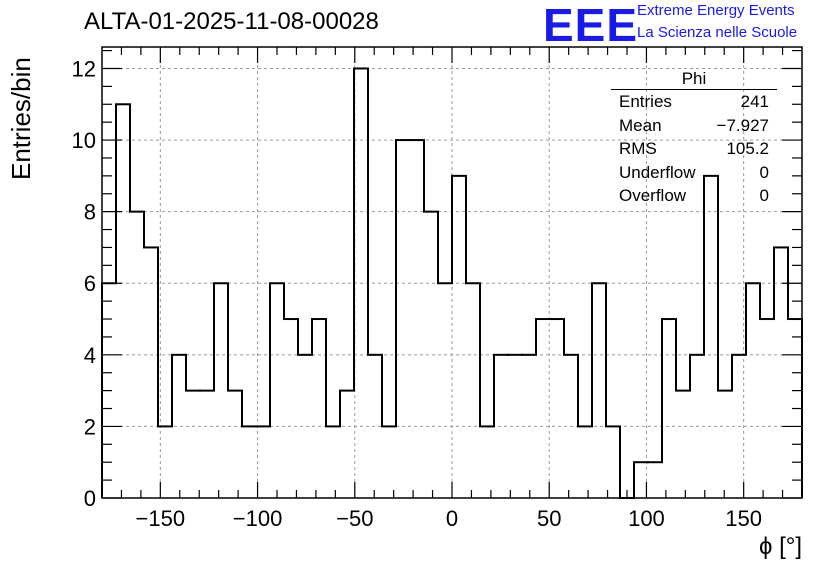  Describe the element at coordinates (90, 283) in the screenshot. I see `y-tick-label: 6` at that location.